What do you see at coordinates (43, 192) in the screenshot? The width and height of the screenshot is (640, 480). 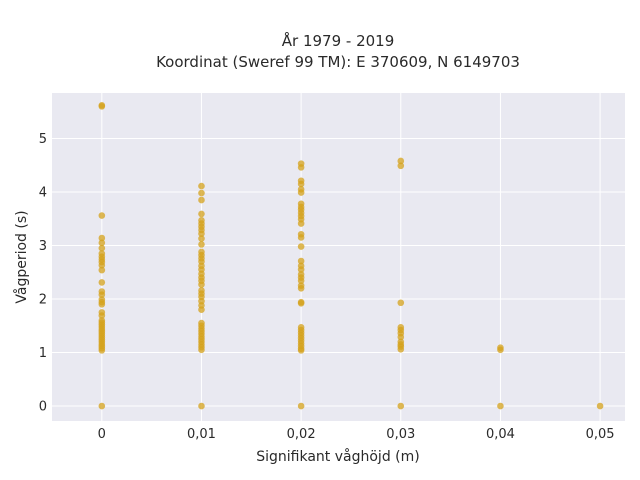 I see `y-tick-label: 4` at bounding box center [43, 192].